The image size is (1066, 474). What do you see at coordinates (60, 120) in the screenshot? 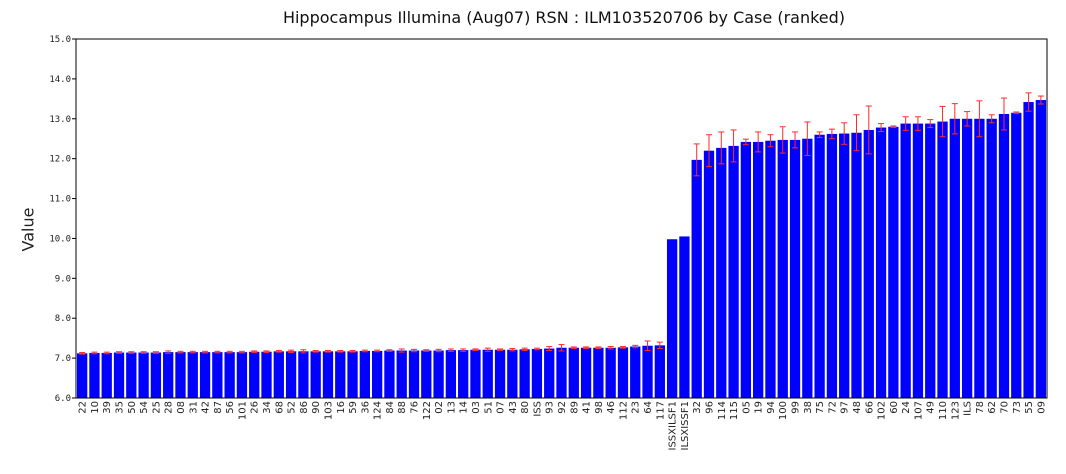
I see `y-tick-label: 13.0` at bounding box center [60, 120].